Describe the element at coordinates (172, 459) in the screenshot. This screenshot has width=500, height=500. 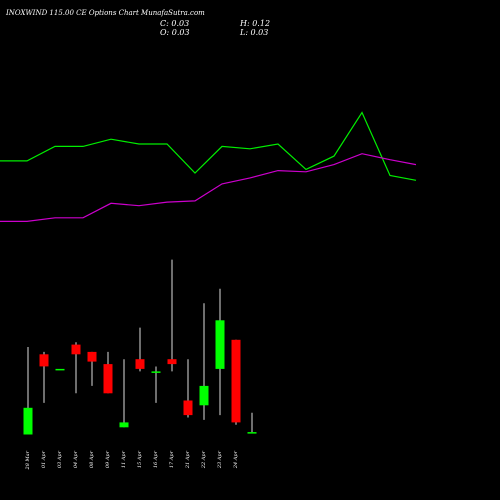
I see `x-tick-label: 17 Apr` at that location.